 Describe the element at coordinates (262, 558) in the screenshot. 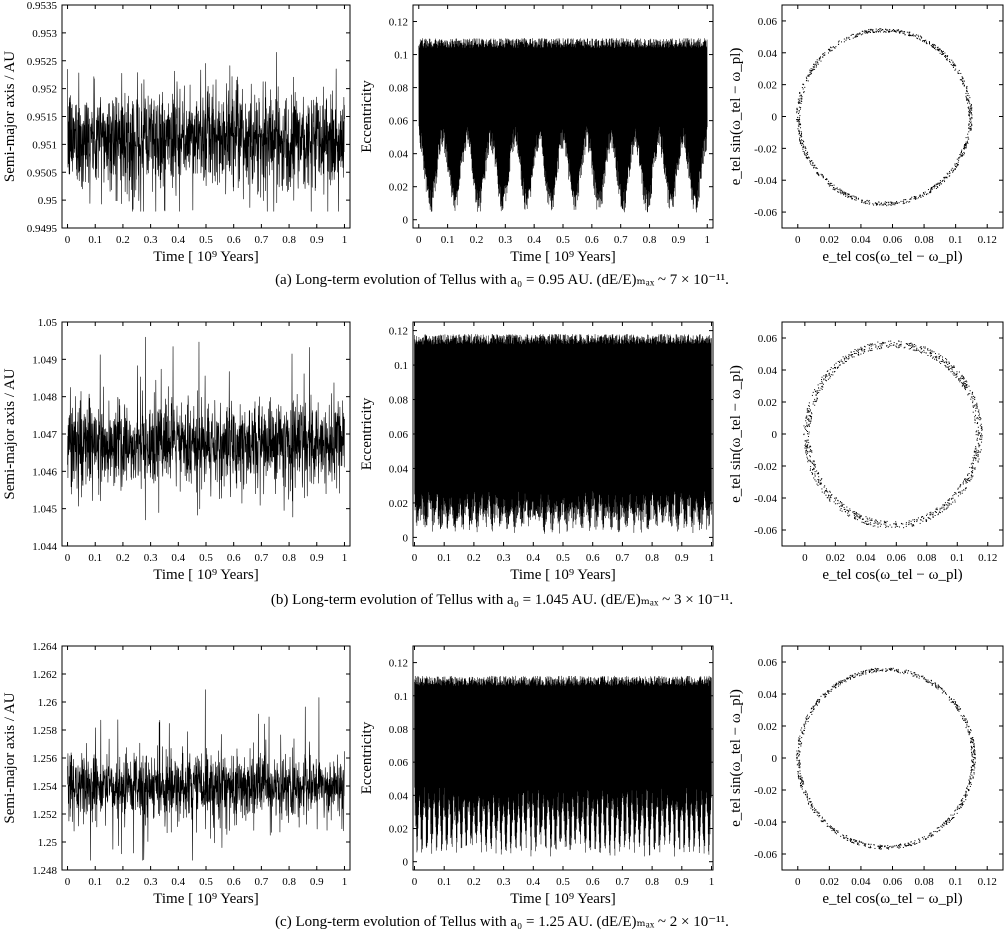

I see `x-tick-label: 0.7` at that location.